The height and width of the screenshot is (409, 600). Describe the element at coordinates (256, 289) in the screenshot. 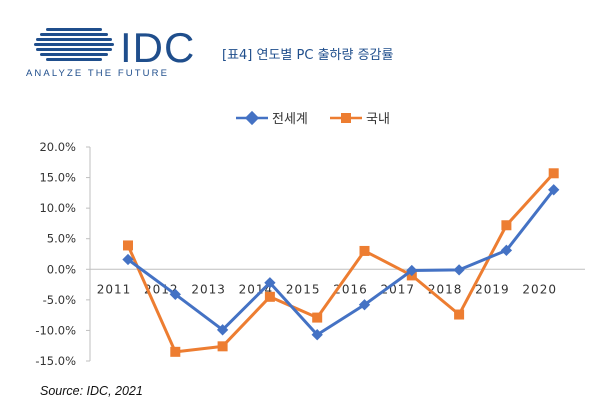

I see `x-tick-label: 2014` at that location.